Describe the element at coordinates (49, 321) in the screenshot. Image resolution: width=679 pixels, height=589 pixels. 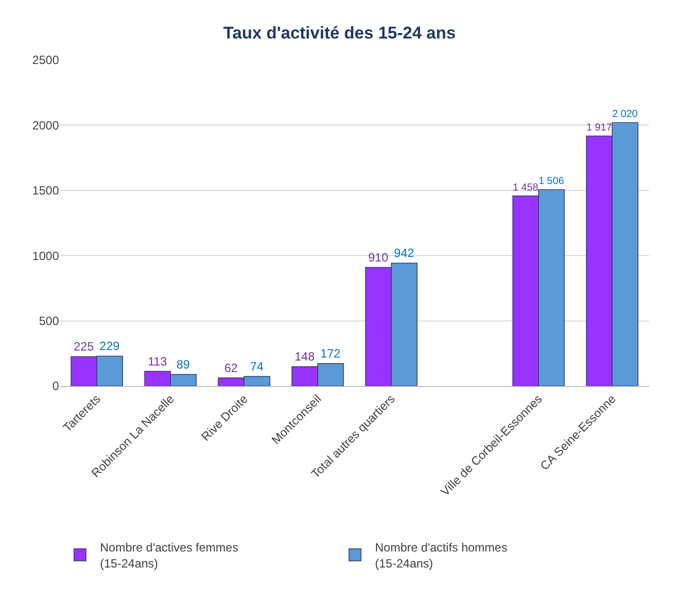
I see `y-tick-label: 500` at that location.